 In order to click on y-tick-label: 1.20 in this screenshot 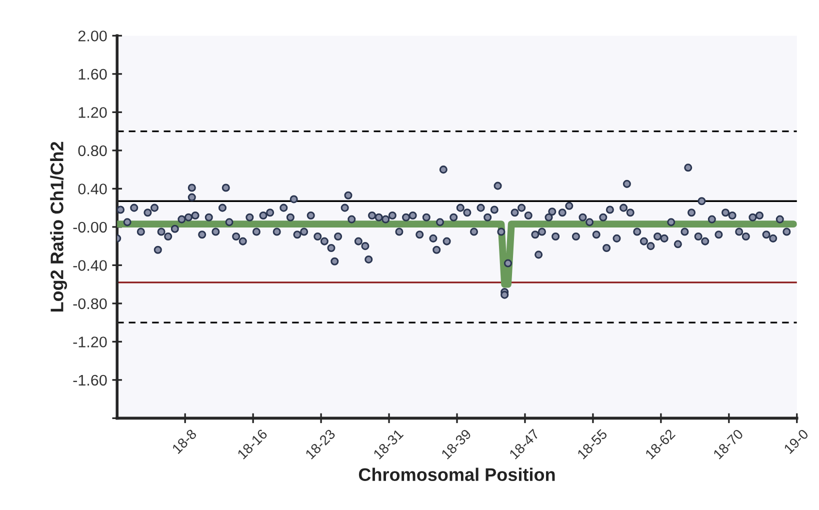, I will do `click(92, 112)`.